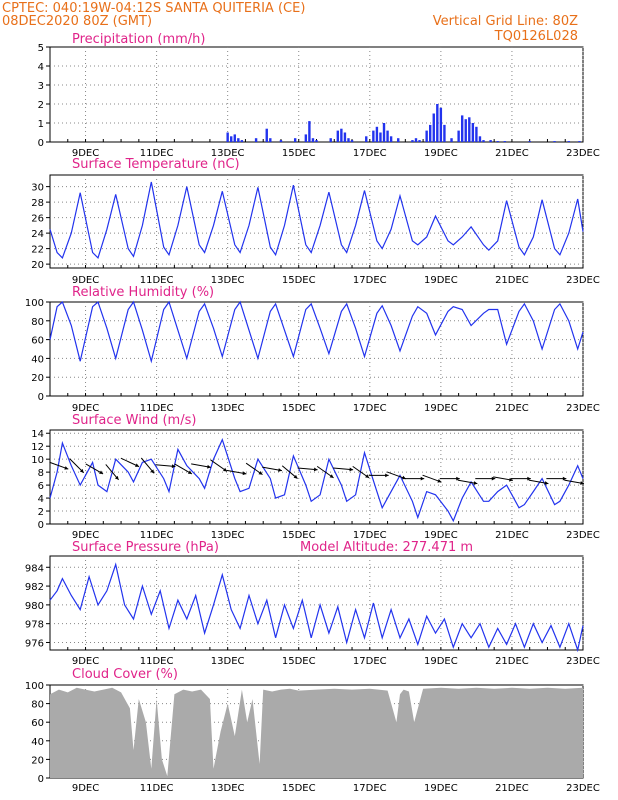  Describe the element at coordinates (441, 153) in the screenshot. I see `precip-x-tick-label: 19DEC` at that location.